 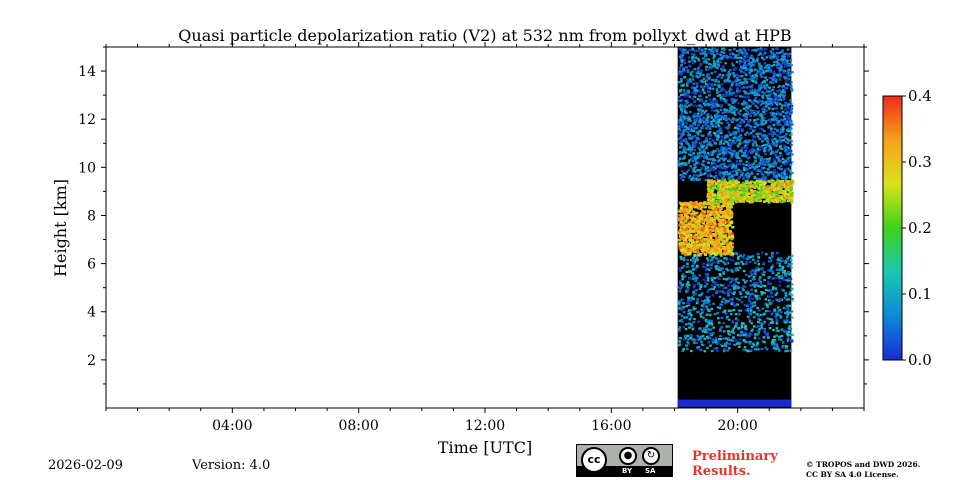 I want to click on y-tick-label: 14, so click(x=87, y=72).